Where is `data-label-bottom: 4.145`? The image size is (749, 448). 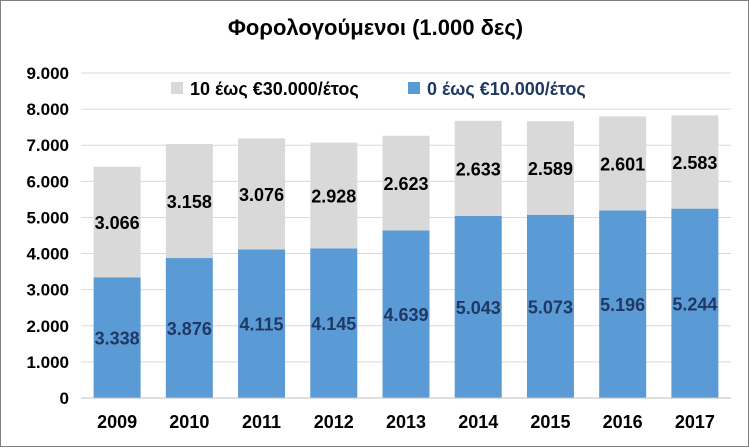 data-label-bottom: 4.145 is located at coordinates (333, 324).